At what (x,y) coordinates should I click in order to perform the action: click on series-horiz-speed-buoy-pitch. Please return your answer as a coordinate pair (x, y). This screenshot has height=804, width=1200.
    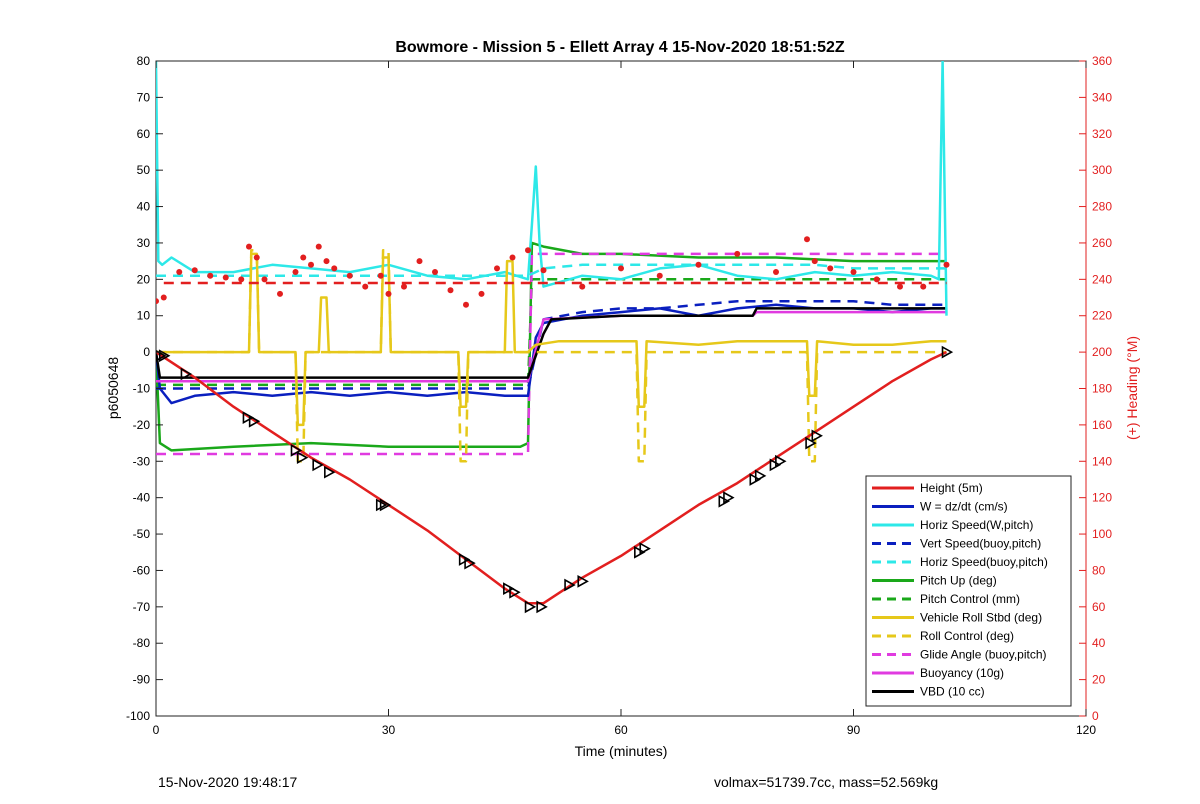
    Looking at the image, I should click on (551, 270).